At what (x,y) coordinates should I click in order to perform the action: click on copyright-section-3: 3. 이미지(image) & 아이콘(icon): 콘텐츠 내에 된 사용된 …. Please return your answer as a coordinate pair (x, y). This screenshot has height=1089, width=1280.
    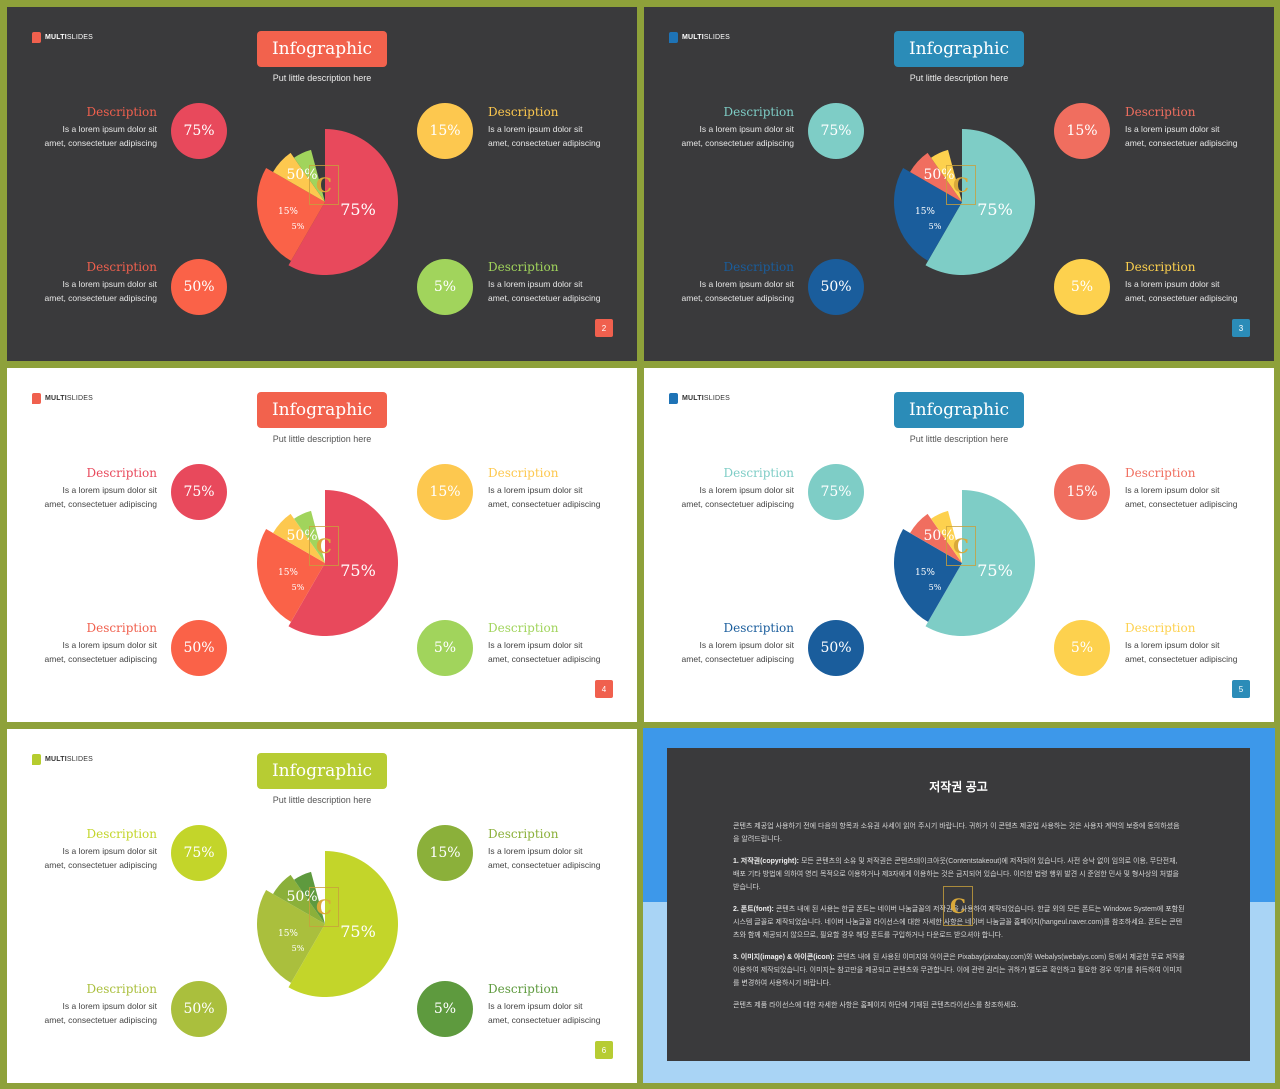
    Looking at the image, I should click on (959, 970).